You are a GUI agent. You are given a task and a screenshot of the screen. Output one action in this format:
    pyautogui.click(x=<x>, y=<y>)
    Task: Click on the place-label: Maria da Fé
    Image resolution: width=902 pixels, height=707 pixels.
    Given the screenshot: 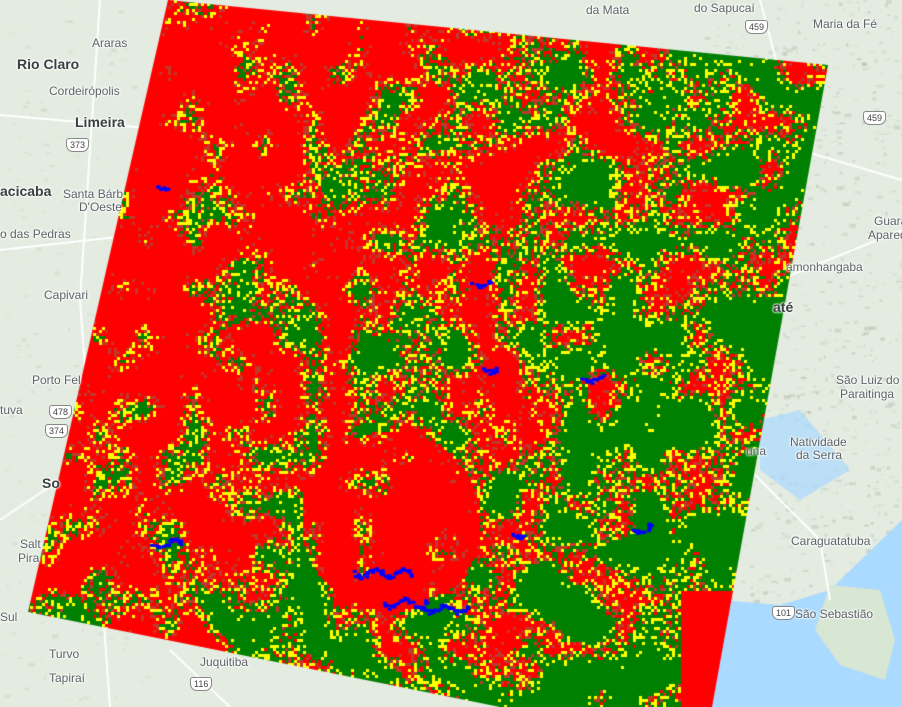 What is the action you would take?
    pyautogui.click(x=845, y=24)
    